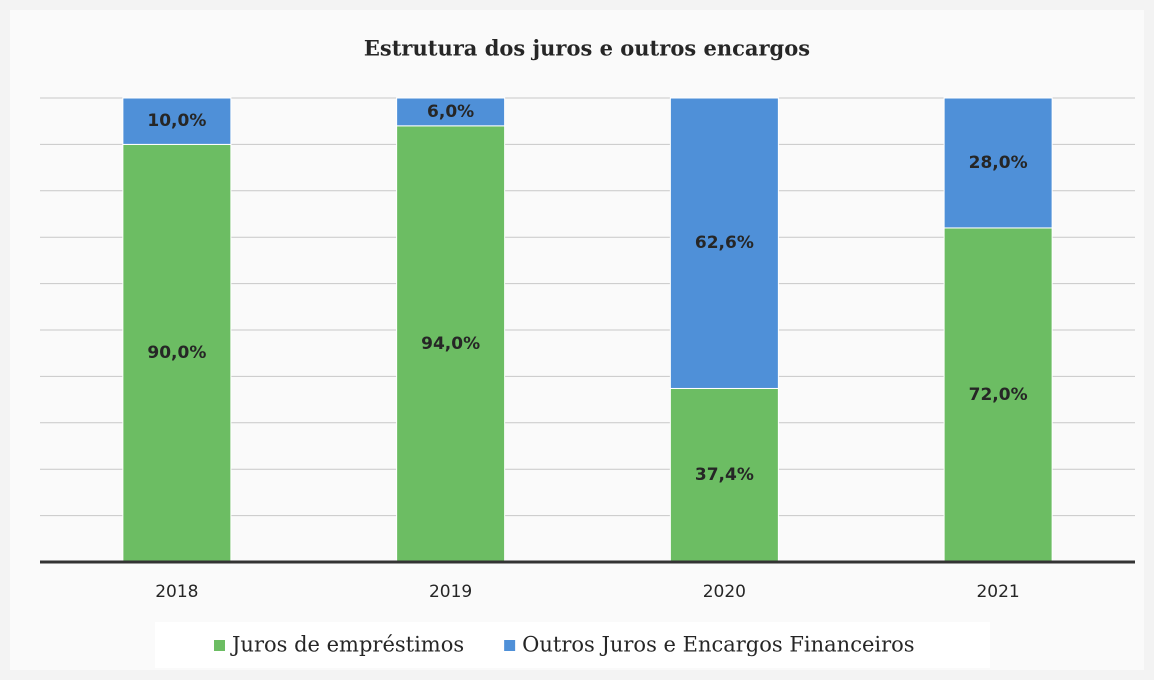  I want to click on x-tick-label: 2018, so click(176, 592).